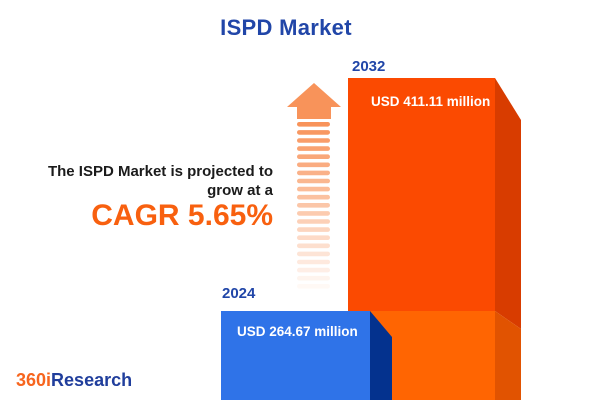 This screenshot has width=600, height=400. I want to click on arrow-head, so click(314, 101).